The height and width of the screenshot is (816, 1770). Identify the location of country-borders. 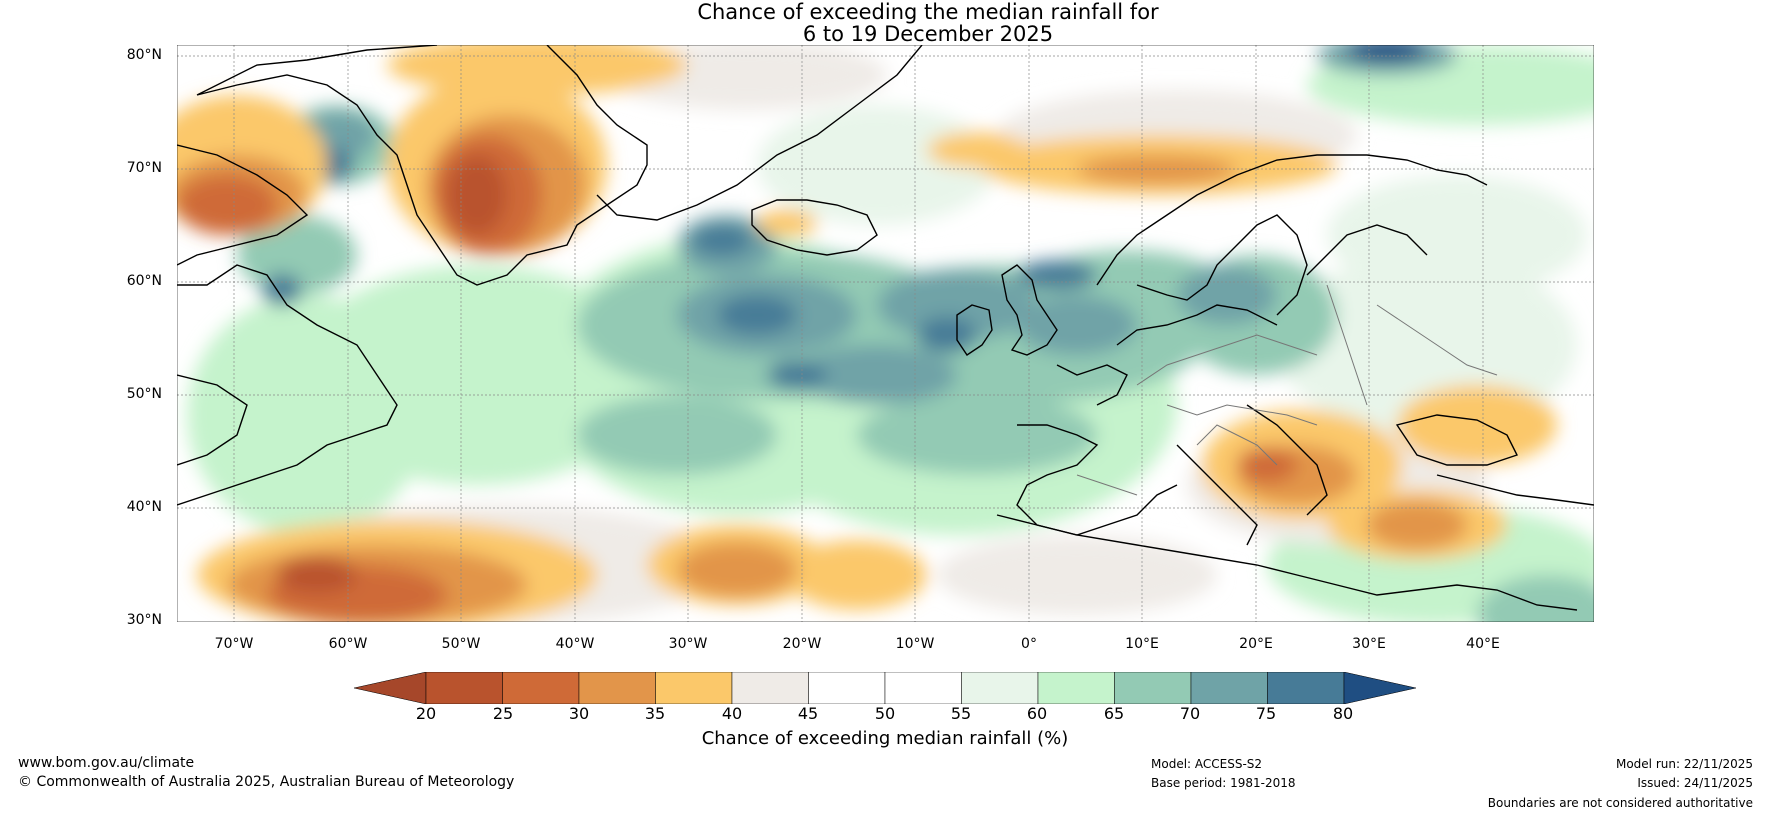
(1287, 390).